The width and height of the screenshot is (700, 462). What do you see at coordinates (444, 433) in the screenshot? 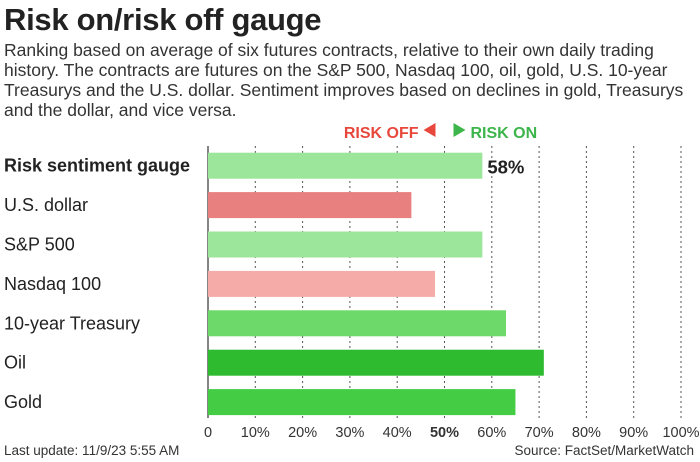
I see `x-tick-label: 50%` at bounding box center [444, 433].